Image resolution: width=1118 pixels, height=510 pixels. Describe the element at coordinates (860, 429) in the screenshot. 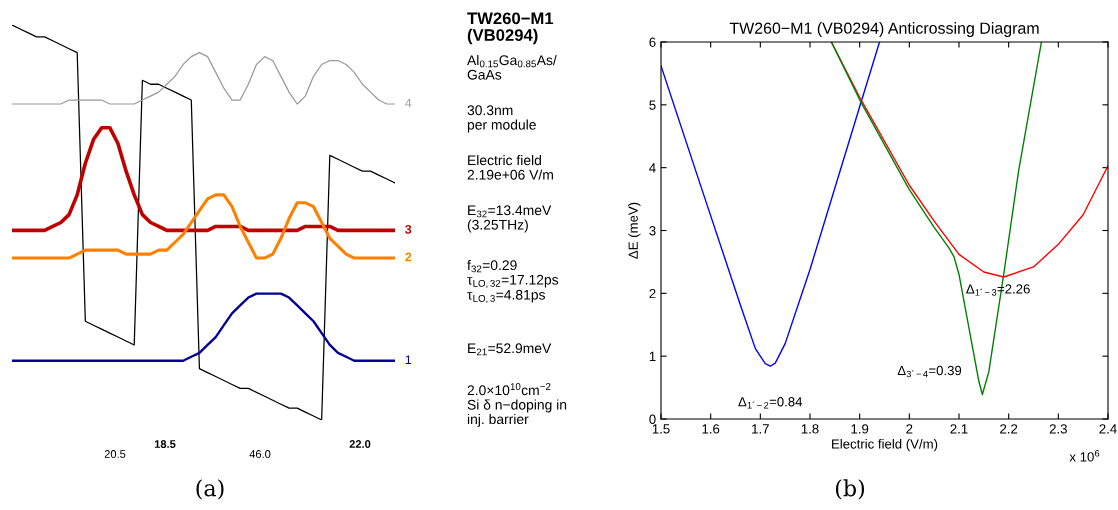

I see `x-tick-label: 1.9` at that location.